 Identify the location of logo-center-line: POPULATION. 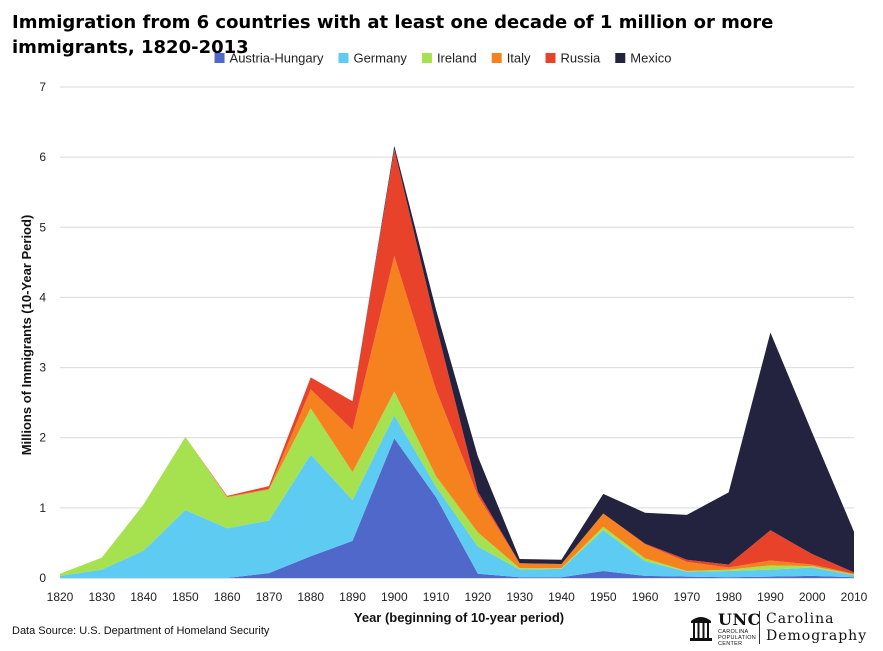
(737, 638).